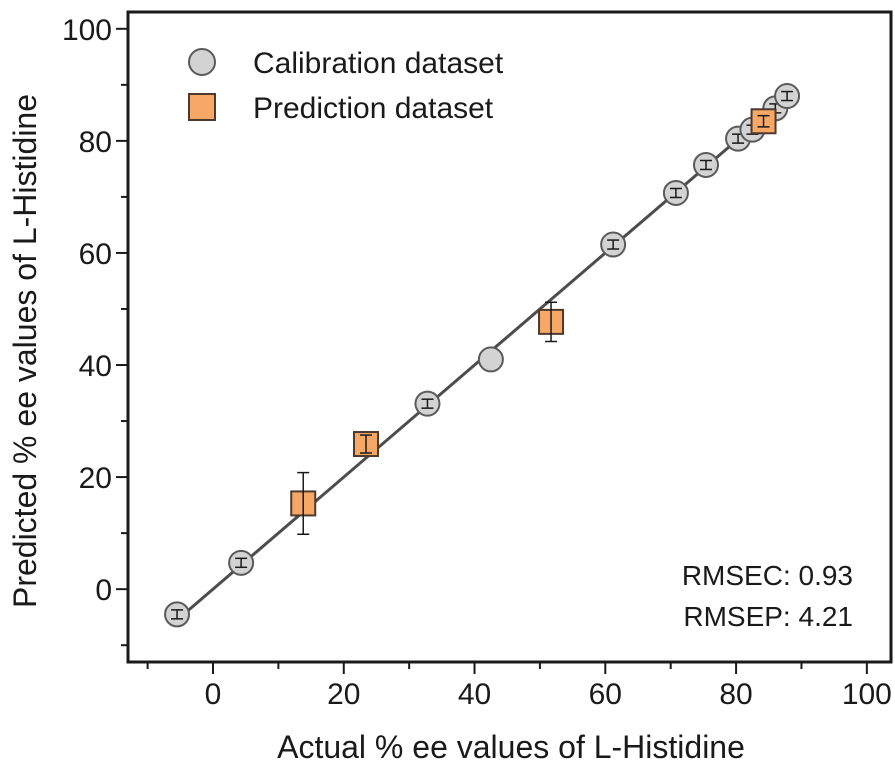 This screenshot has height=769, width=895. What do you see at coordinates (373, 108) in the screenshot?
I see `legend-label-prediction: Prediction dataset` at bounding box center [373, 108].